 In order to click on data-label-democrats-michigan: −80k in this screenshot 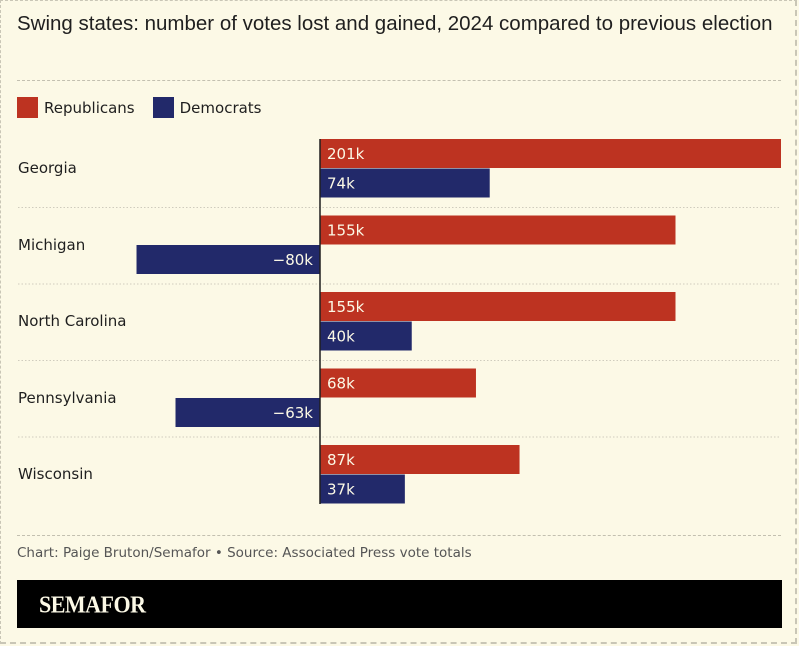, I will do `click(293, 260)`.